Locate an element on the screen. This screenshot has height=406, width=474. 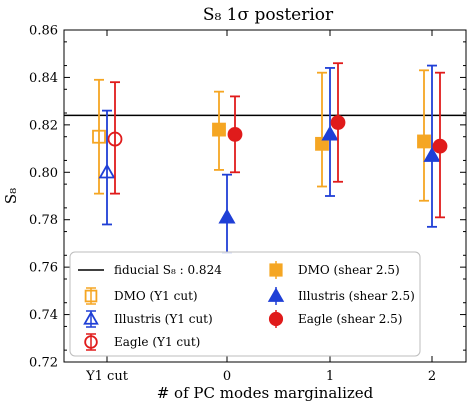
legend-label: Eagle (shear 2.5) is located at coordinates (350, 319).